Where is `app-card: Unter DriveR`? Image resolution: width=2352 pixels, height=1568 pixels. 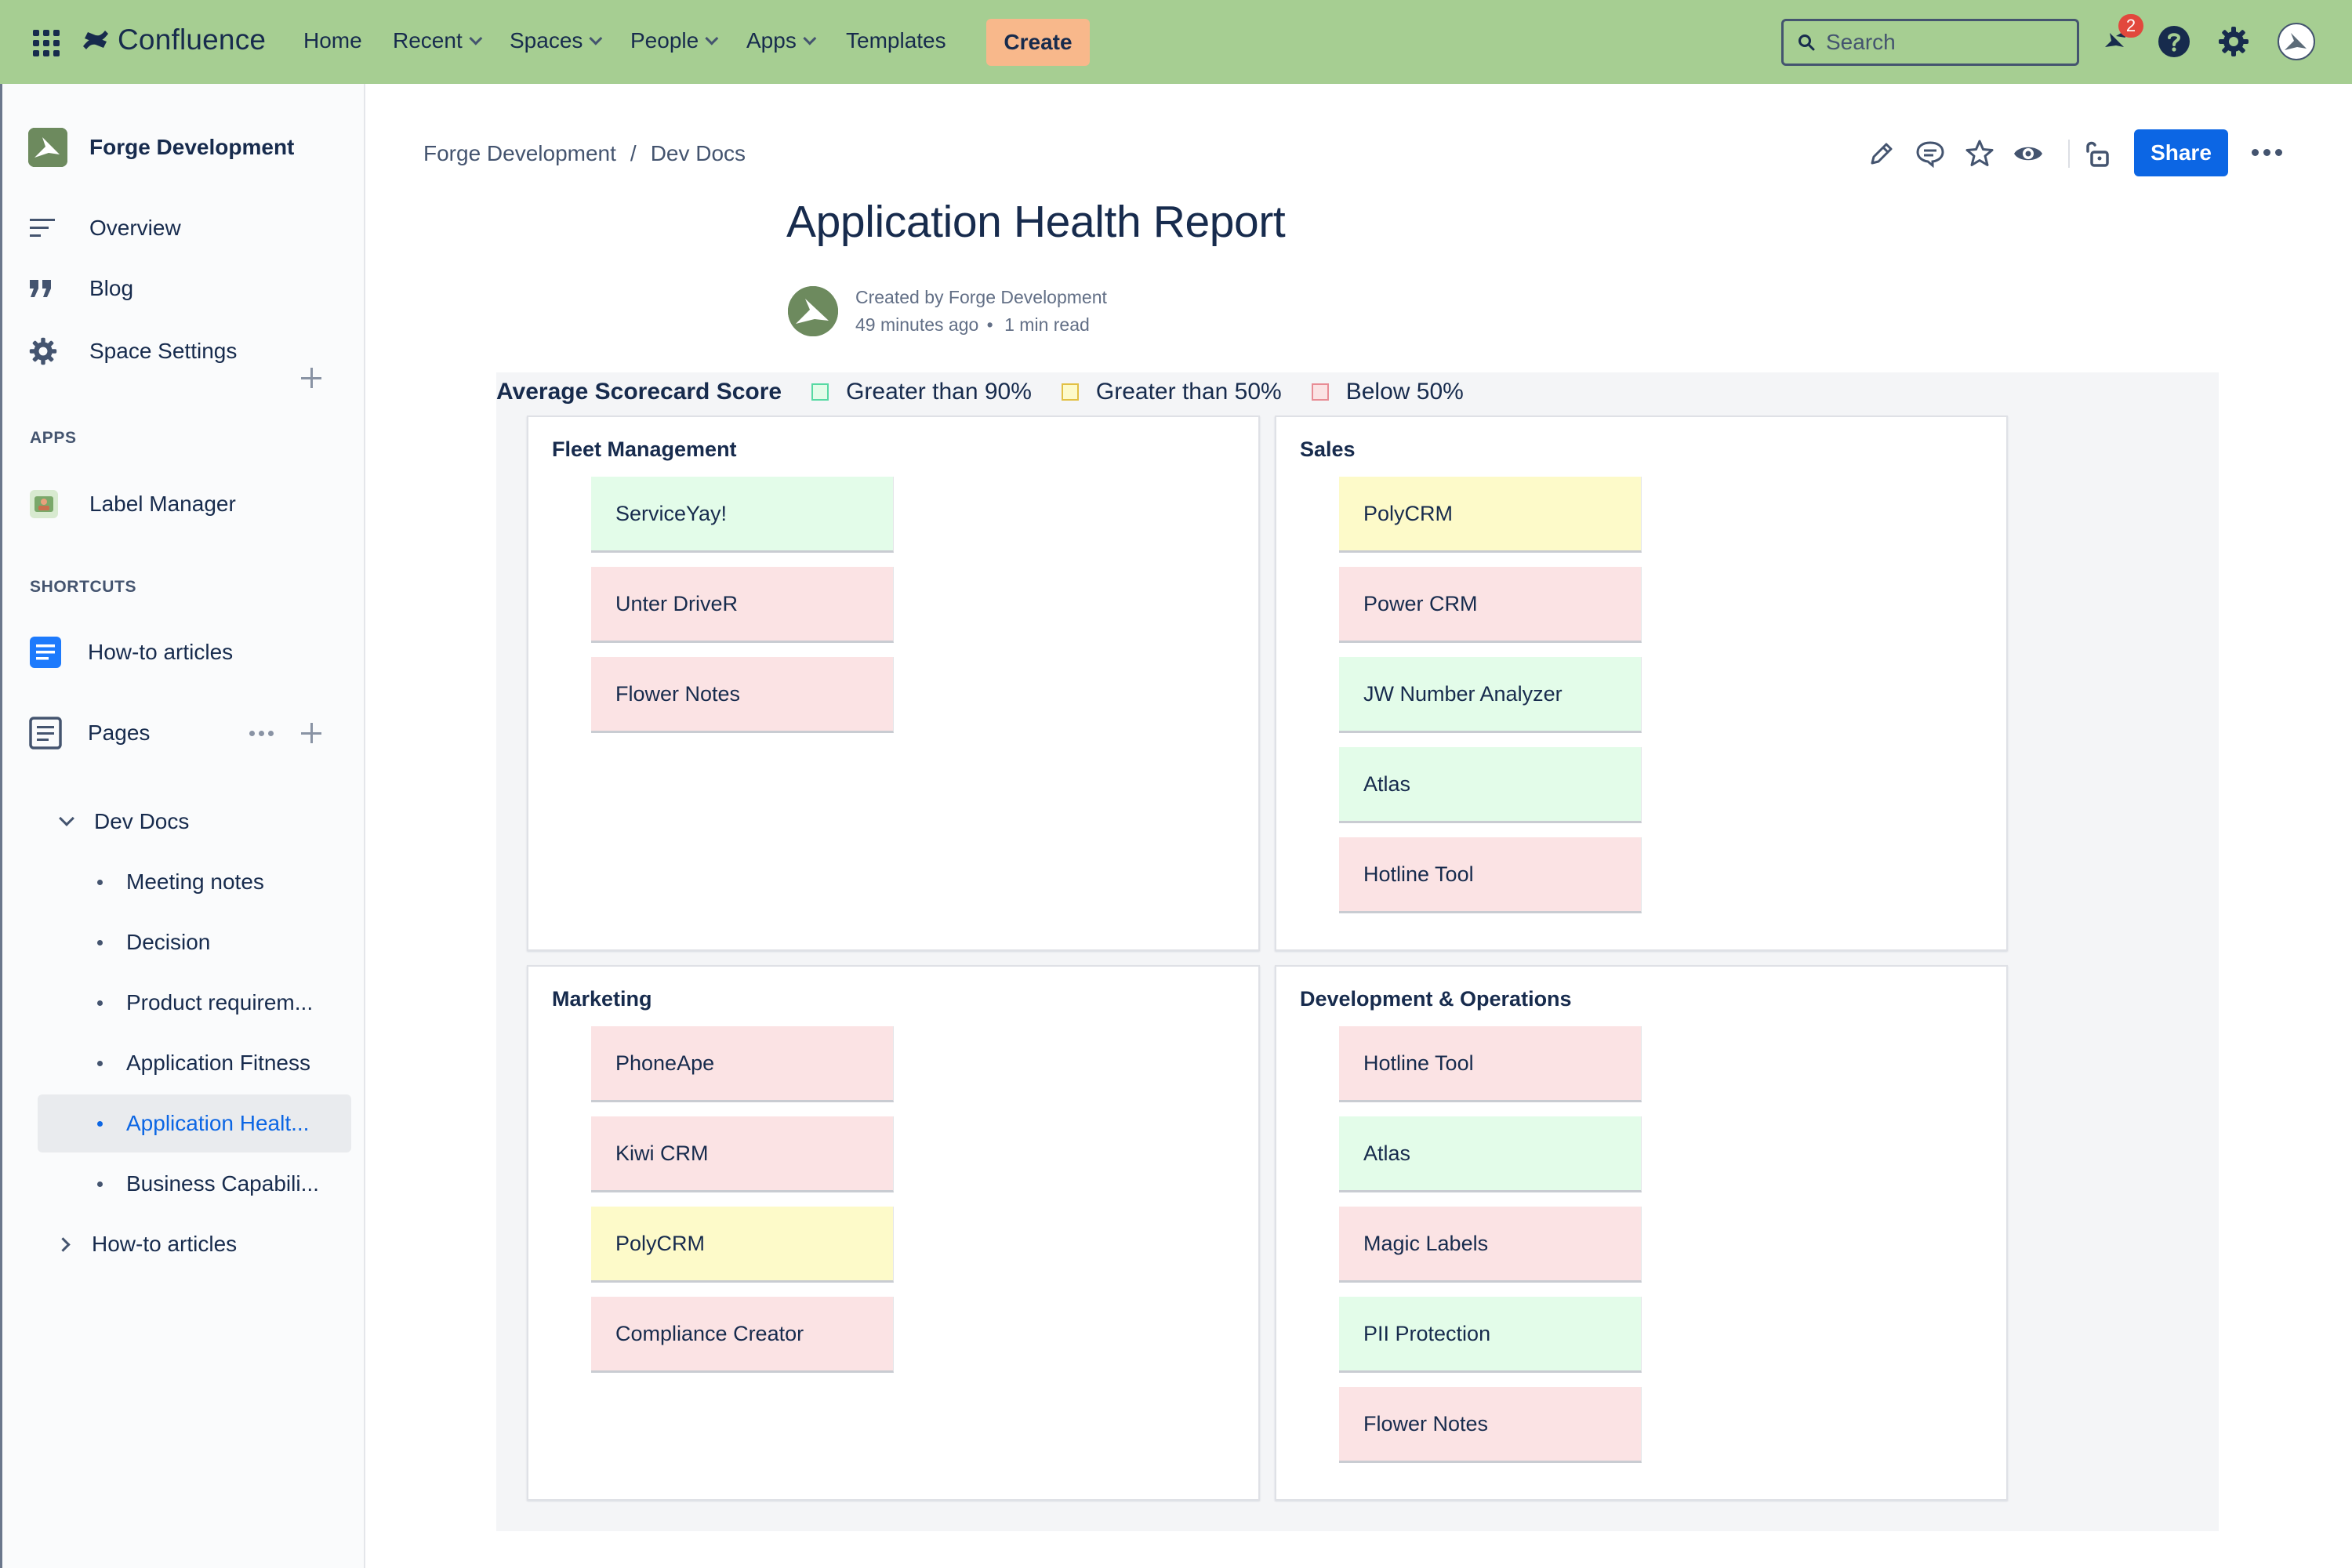 app-card: Unter DriveR is located at coordinates (742, 605).